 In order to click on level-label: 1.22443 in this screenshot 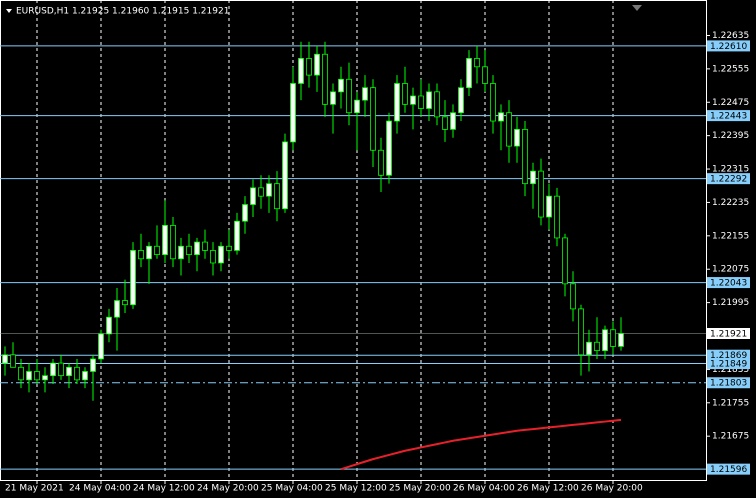, I will do `click(728, 117)`.